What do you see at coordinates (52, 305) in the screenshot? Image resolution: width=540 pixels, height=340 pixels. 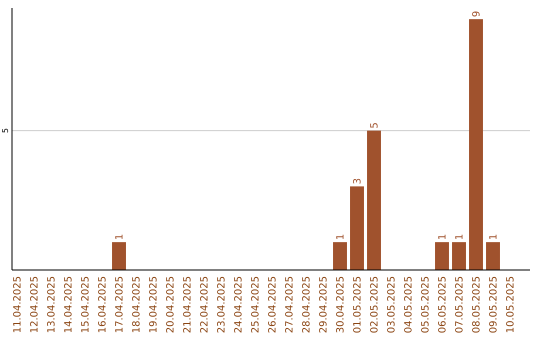 I see `x-tick-label: 13.04.2025` at bounding box center [52, 305].